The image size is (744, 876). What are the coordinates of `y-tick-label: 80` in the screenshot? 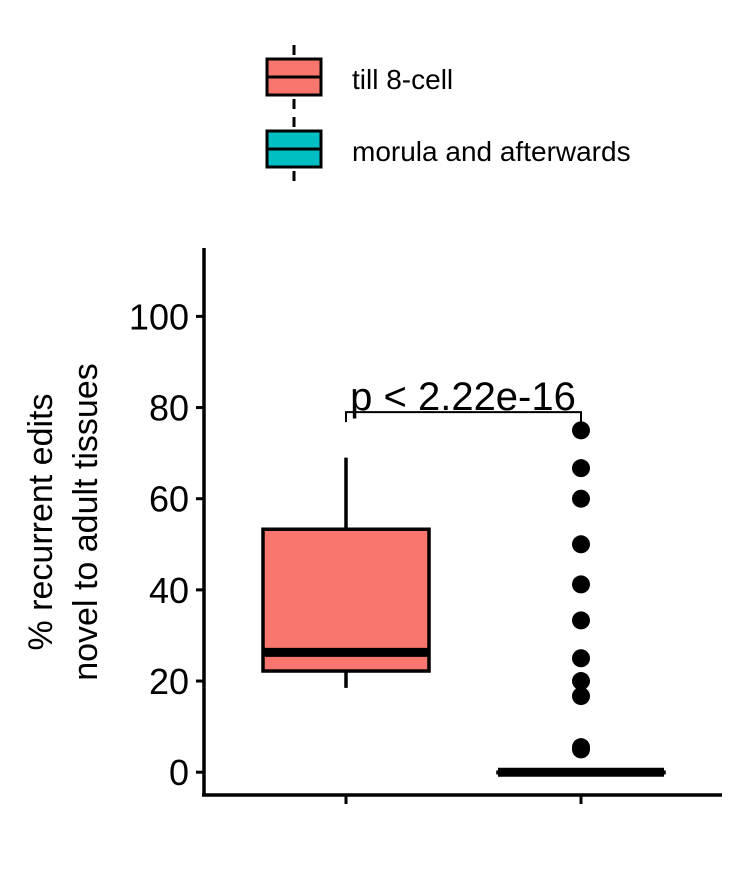 It's located at (169, 408).